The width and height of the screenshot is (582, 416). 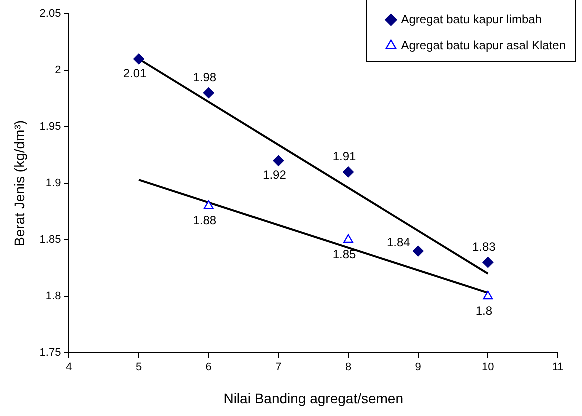 I want to click on y-tick-label: 1.8, so click(x=54, y=296).